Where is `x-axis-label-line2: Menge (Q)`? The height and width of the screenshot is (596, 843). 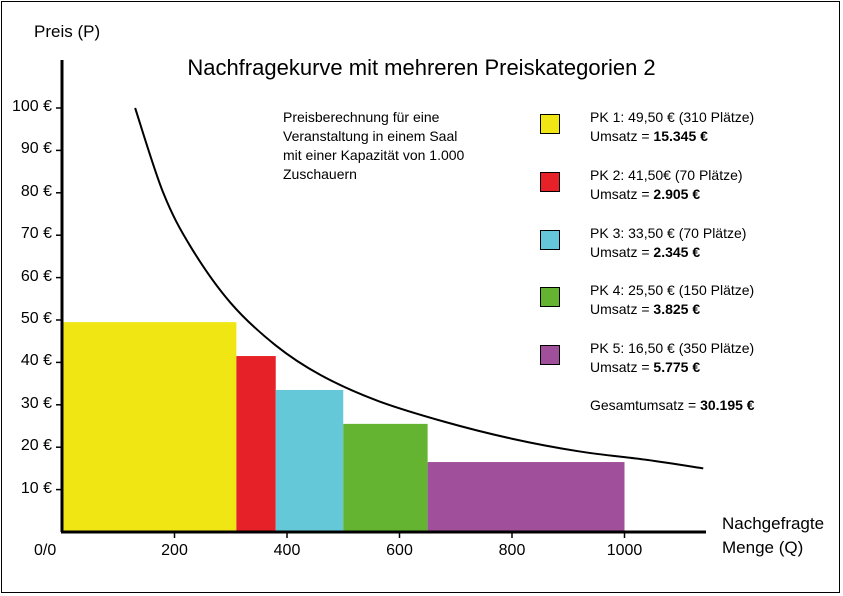 x-axis-label-line2: Menge (Q) is located at coordinates (763, 547).